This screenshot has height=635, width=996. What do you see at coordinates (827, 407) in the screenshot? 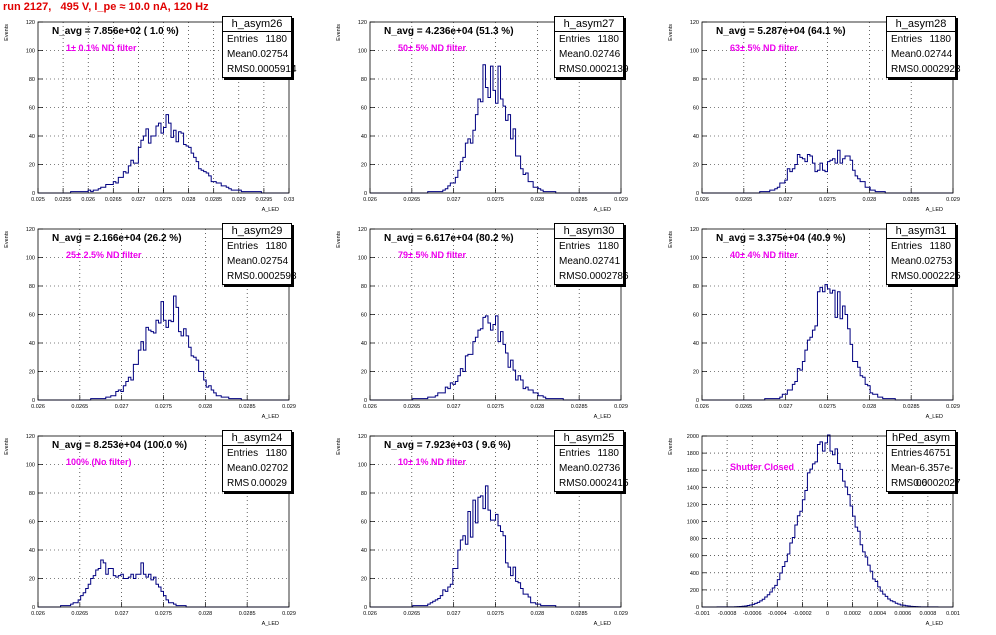
I see `x-tick-label: 0.0275` at bounding box center [827, 407].